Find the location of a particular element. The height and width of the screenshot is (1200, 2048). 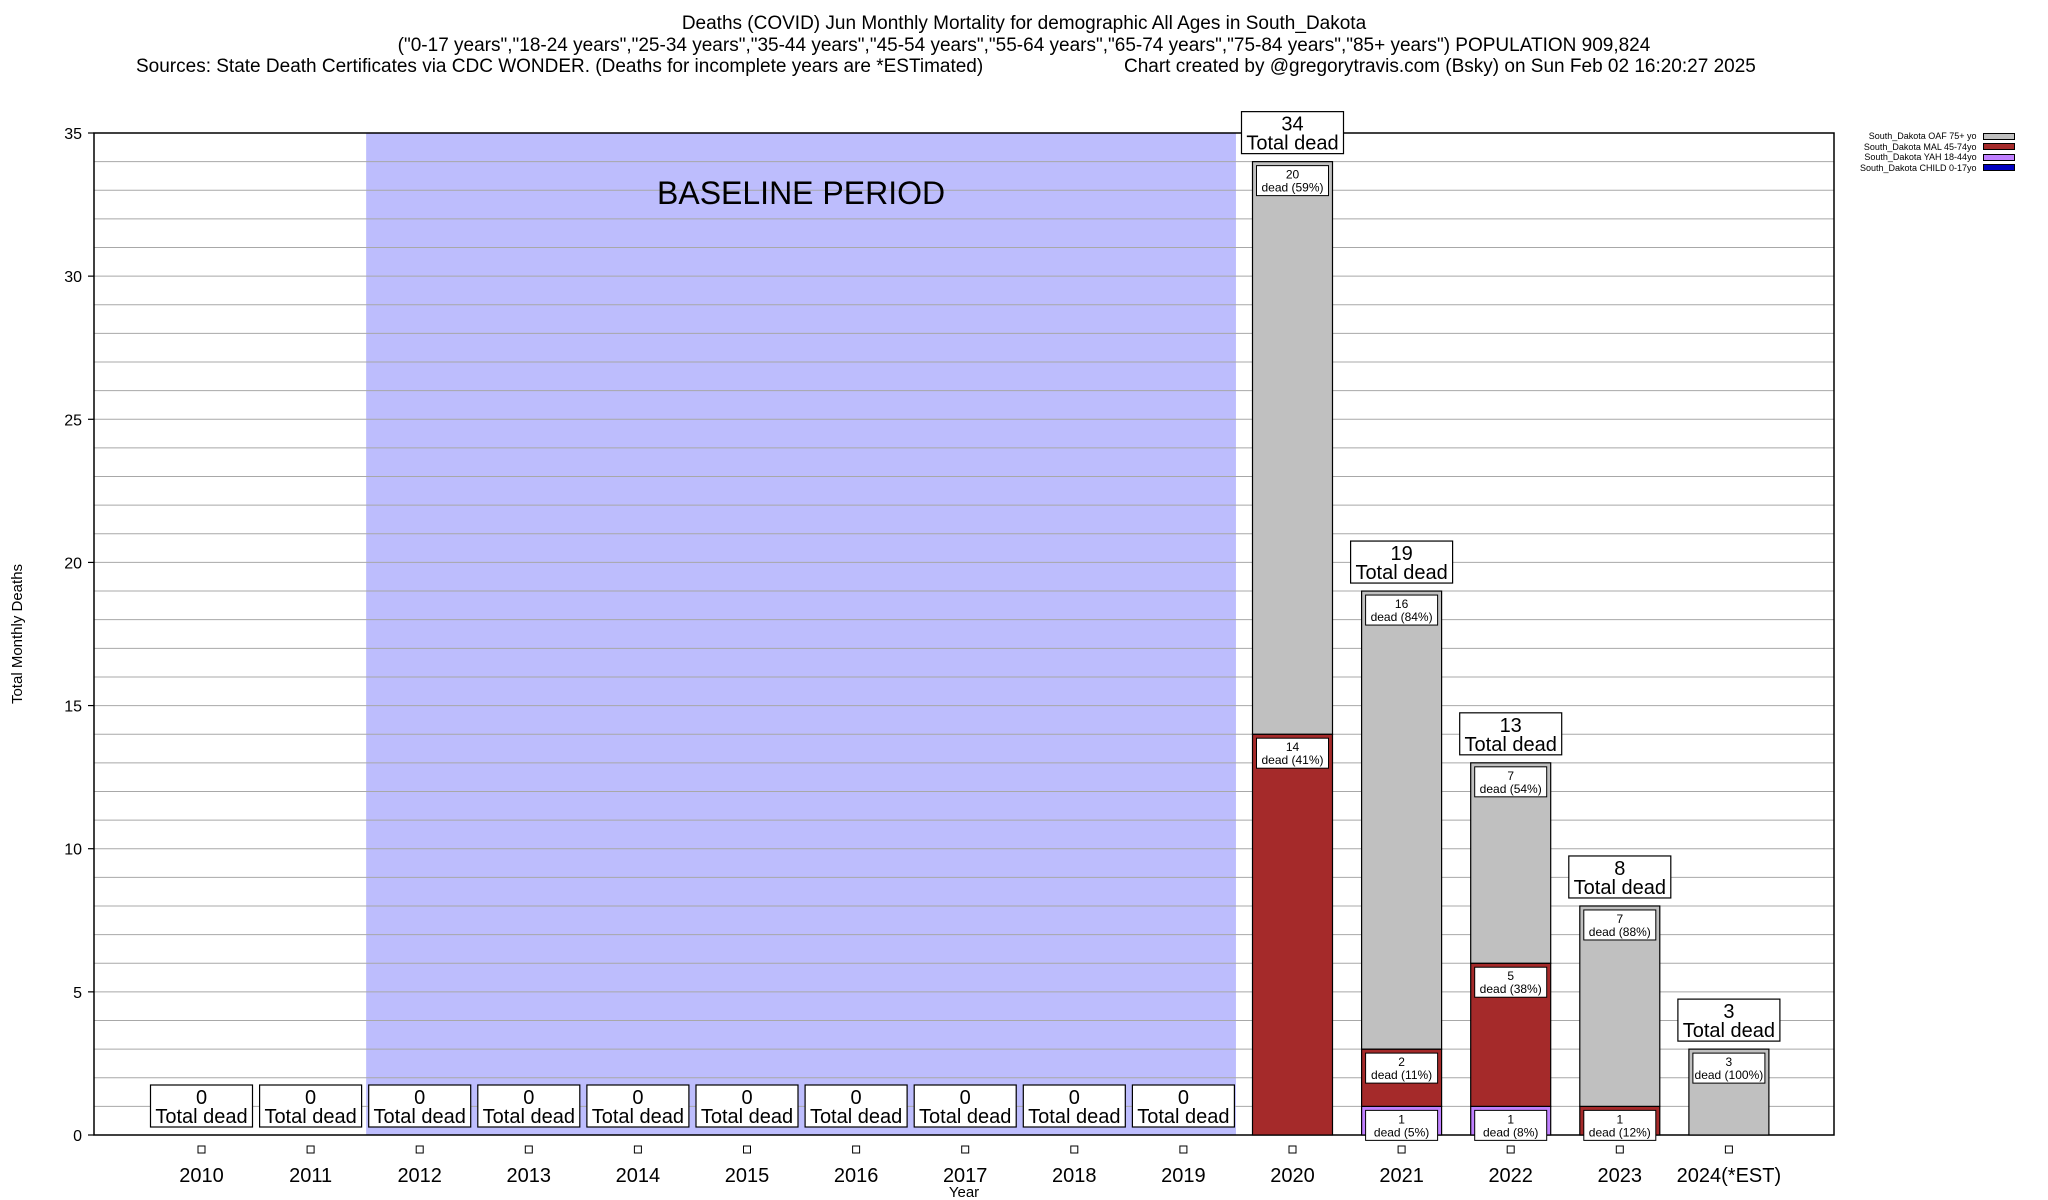

legend-item: South_Dakota MAL 45-74yo is located at coordinates (1937, 147).